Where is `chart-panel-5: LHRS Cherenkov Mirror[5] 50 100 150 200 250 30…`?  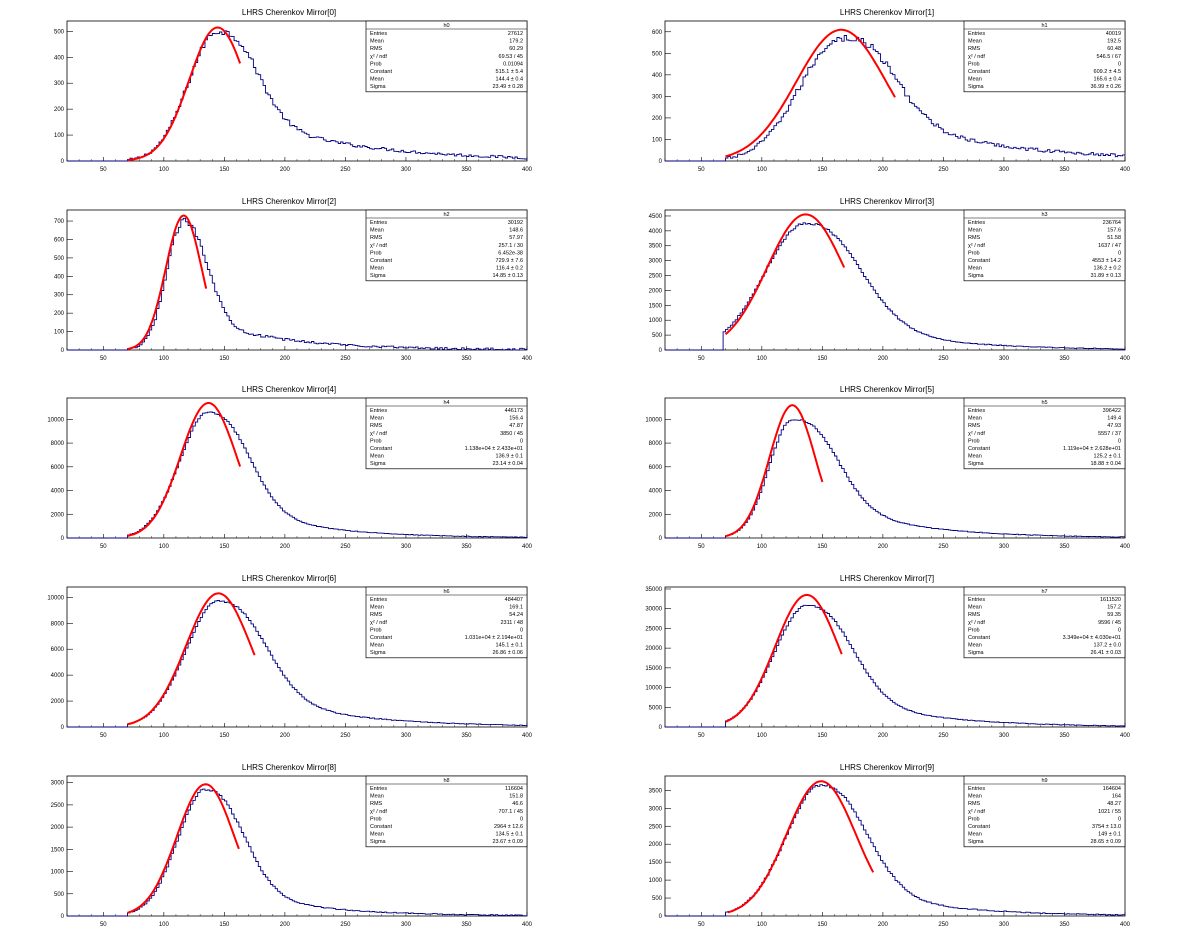 chart-panel-5: LHRS Cherenkov Mirror[5] 50 100 150 200 250 30… is located at coordinates (887, 467).